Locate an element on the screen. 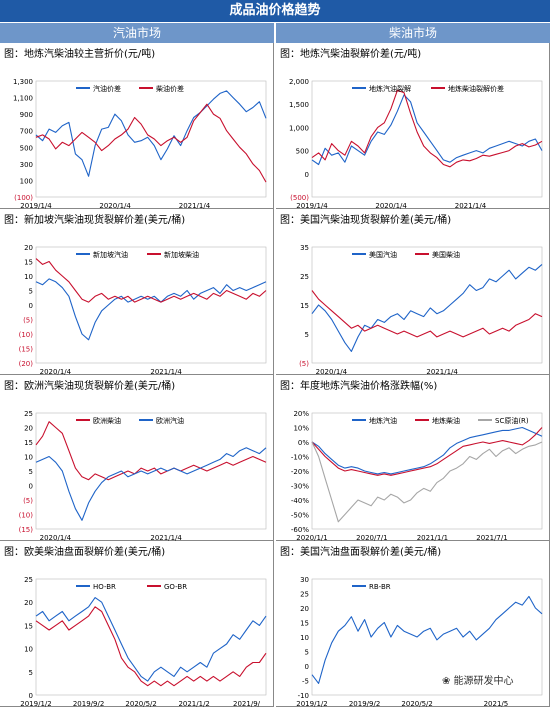  chart-title: 图：年度地炼汽柴油价格涨跌幅(%) is located at coordinates (359, 386).